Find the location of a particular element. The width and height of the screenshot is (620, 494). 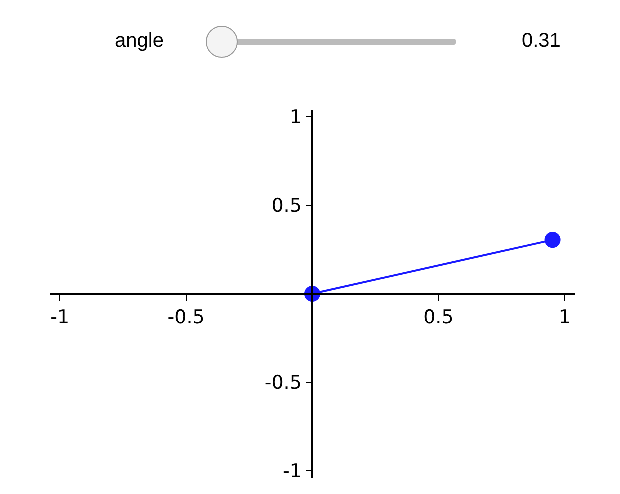

y-tick-label: 0.5 is located at coordinates (287, 206).